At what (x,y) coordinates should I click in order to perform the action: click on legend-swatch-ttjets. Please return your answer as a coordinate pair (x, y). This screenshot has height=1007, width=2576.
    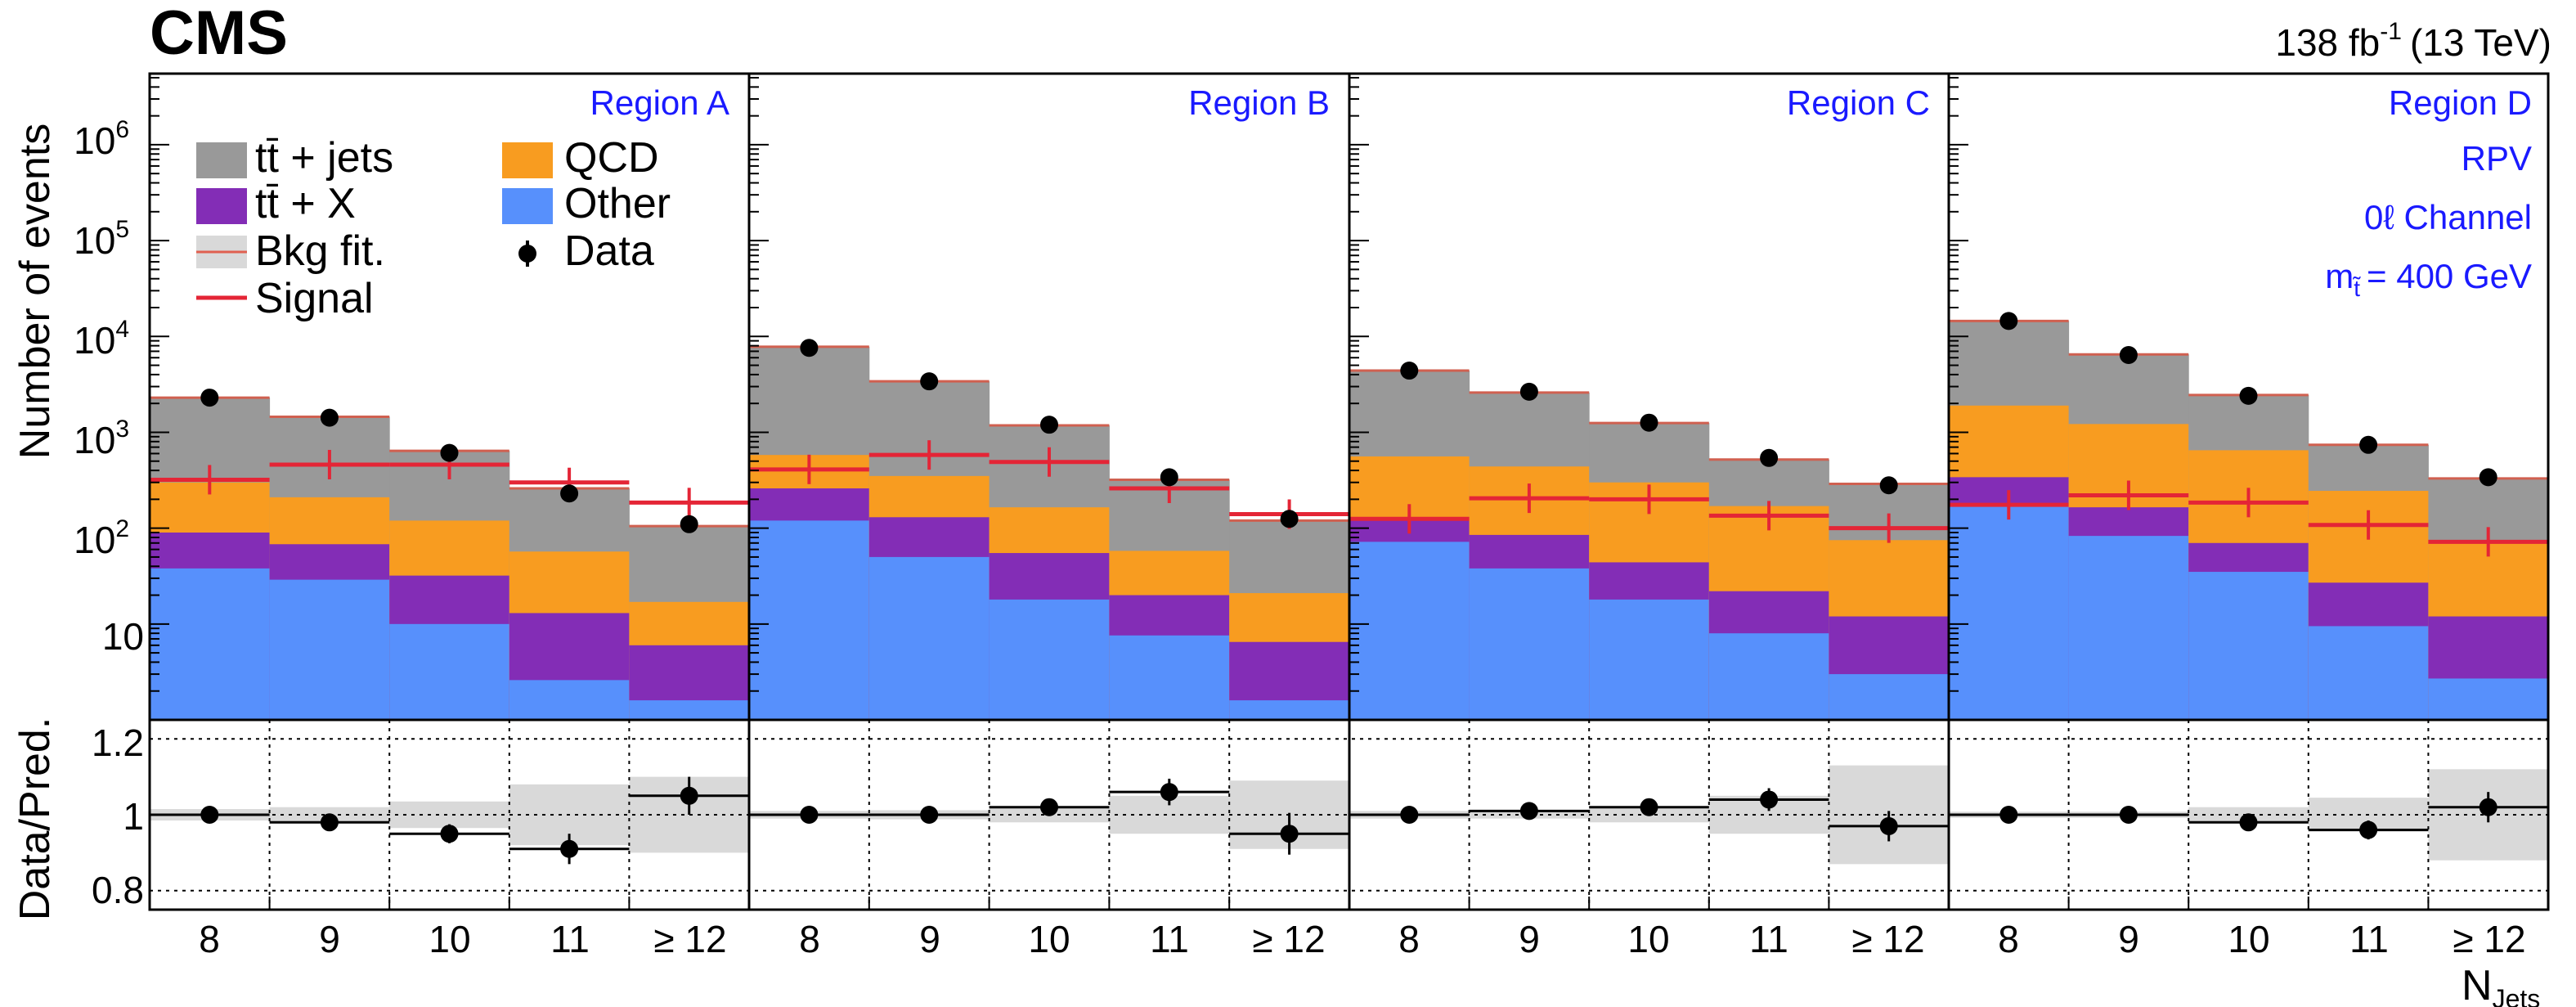
    Looking at the image, I should click on (221, 160).